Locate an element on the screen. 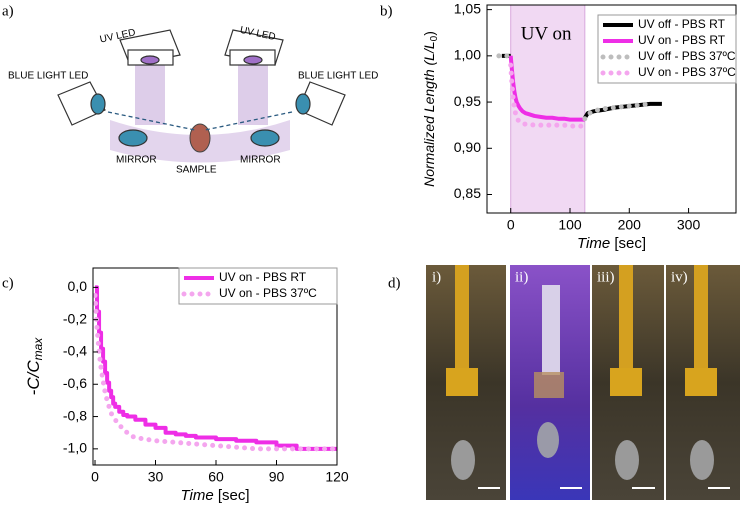 The height and width of the screenshot is (520, 740). photo-label: iv) is located at coordinates (679, 277).